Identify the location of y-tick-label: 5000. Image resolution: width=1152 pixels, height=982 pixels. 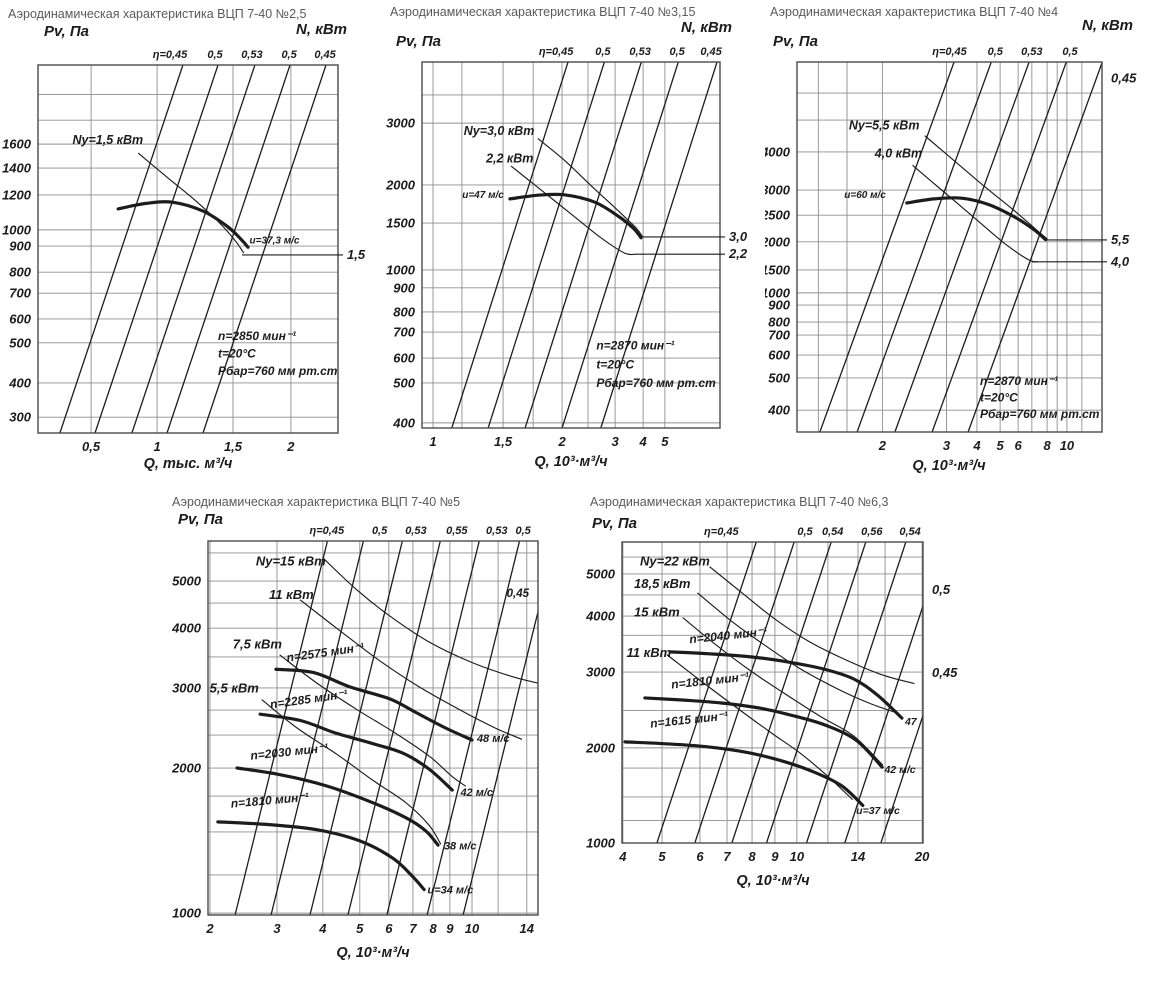
(187, 581).